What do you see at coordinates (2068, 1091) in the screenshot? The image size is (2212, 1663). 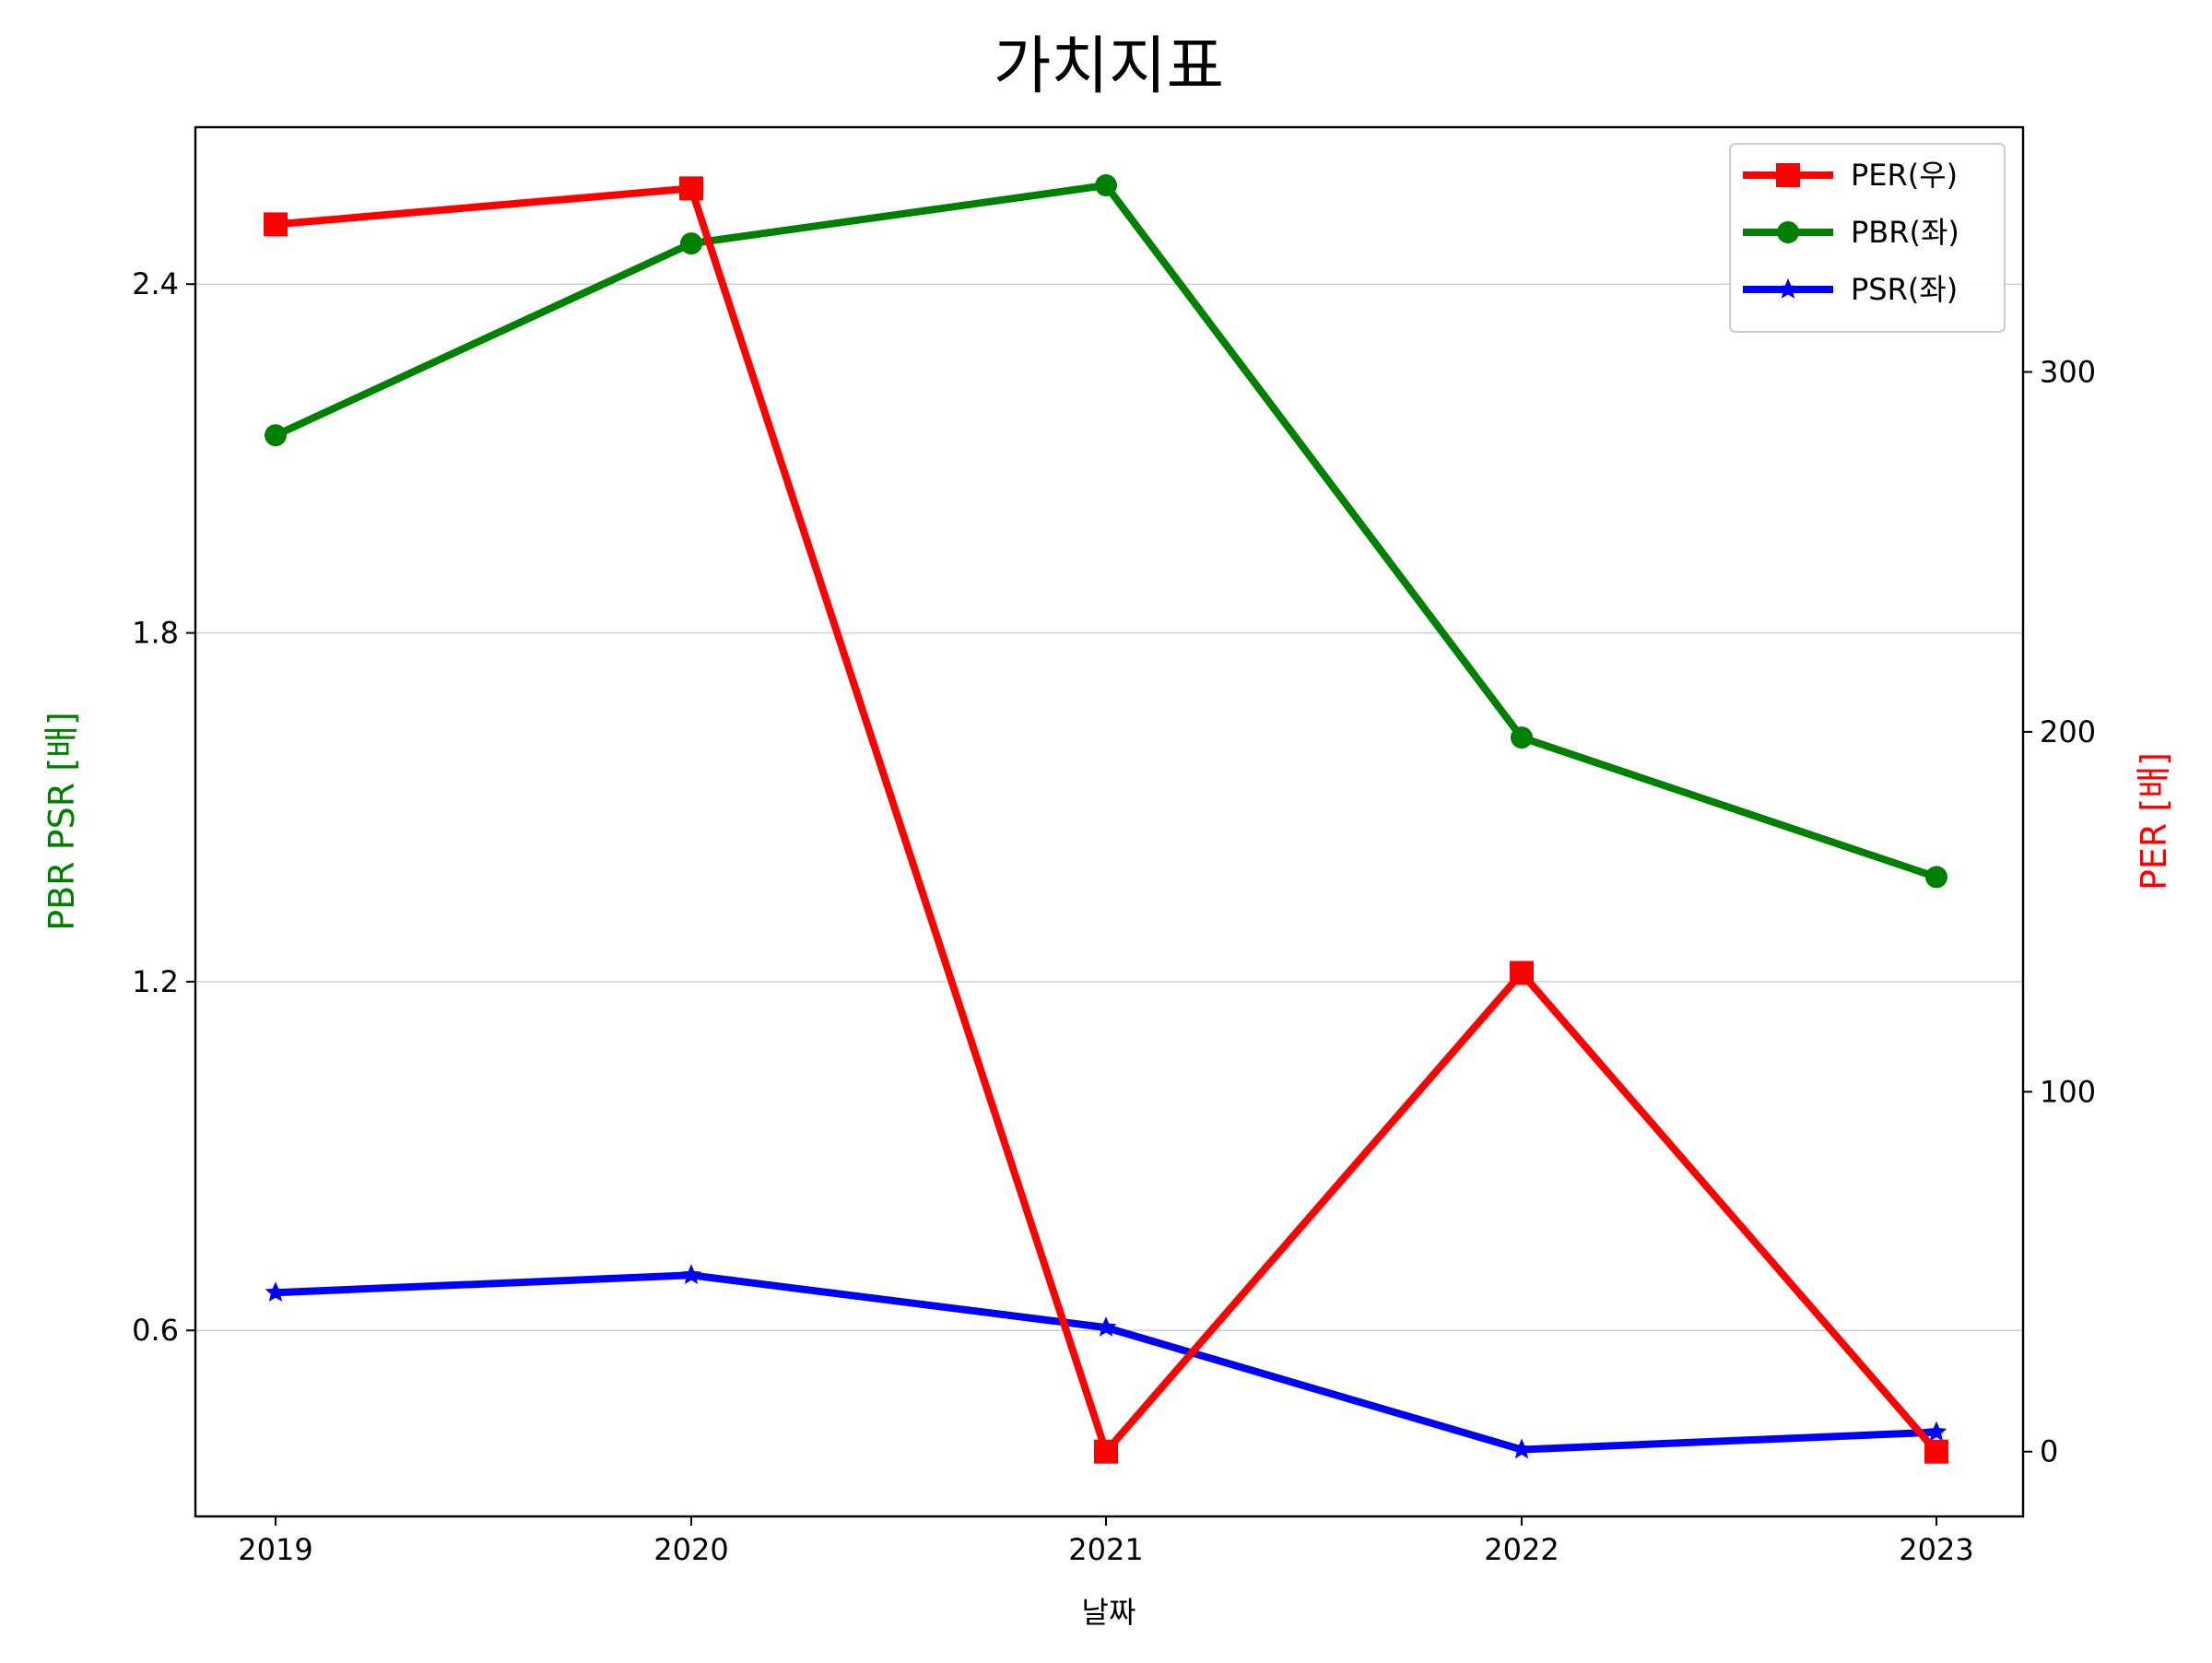 I see `y-right-tick-label-100: 100` at bounding box center [2068, 1091].